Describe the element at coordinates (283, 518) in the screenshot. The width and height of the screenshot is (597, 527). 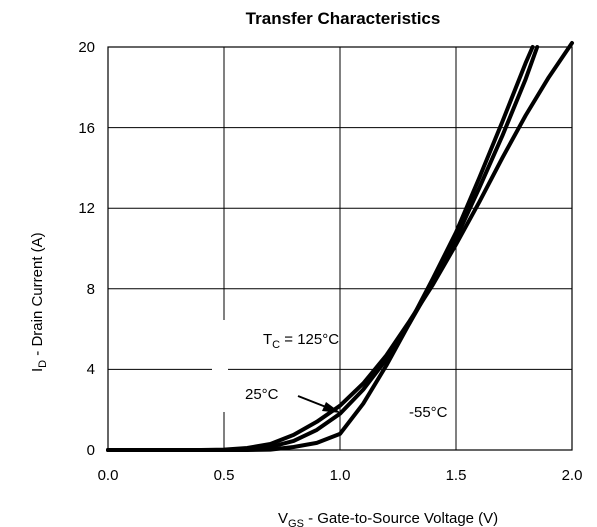
I see `x-axis-label-main: V` at that location.